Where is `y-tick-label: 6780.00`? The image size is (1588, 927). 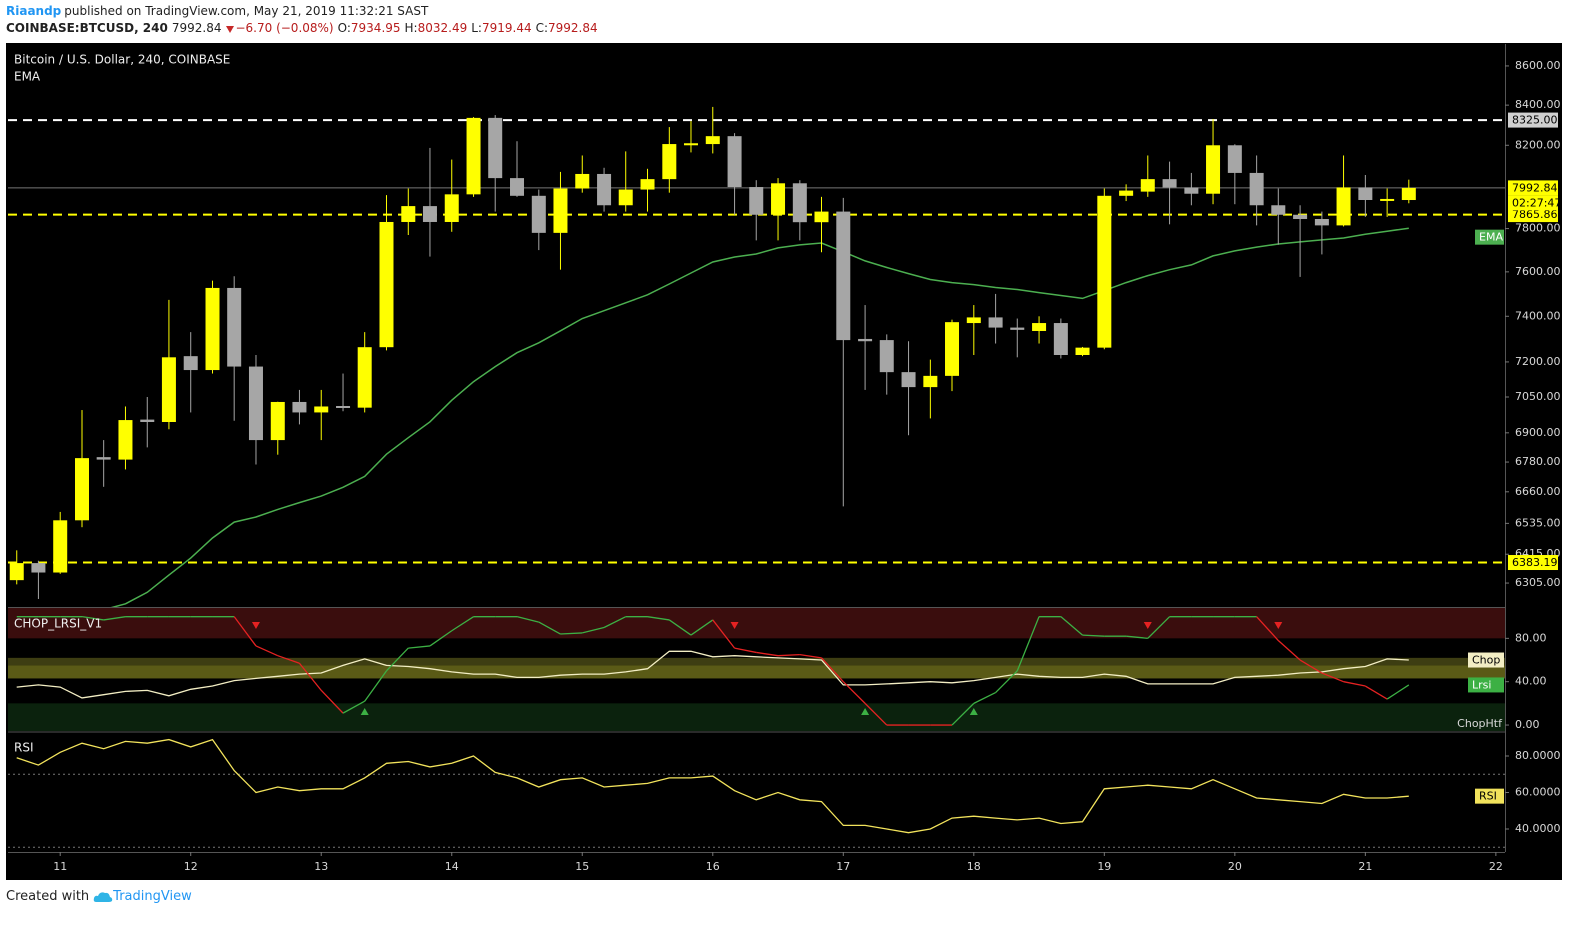
y-tick-label: 6780.00 is located at coordinates (1538, 461).